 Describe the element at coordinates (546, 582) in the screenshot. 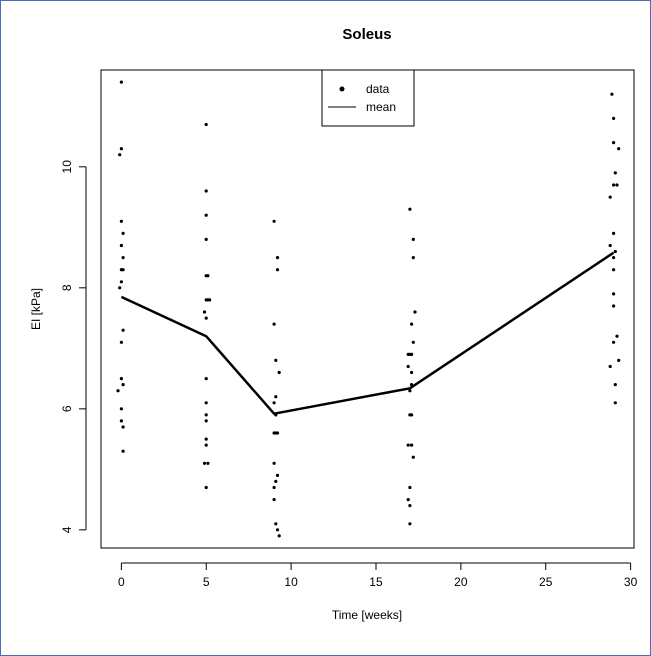

I see `x-tick-label: 25` at that location.